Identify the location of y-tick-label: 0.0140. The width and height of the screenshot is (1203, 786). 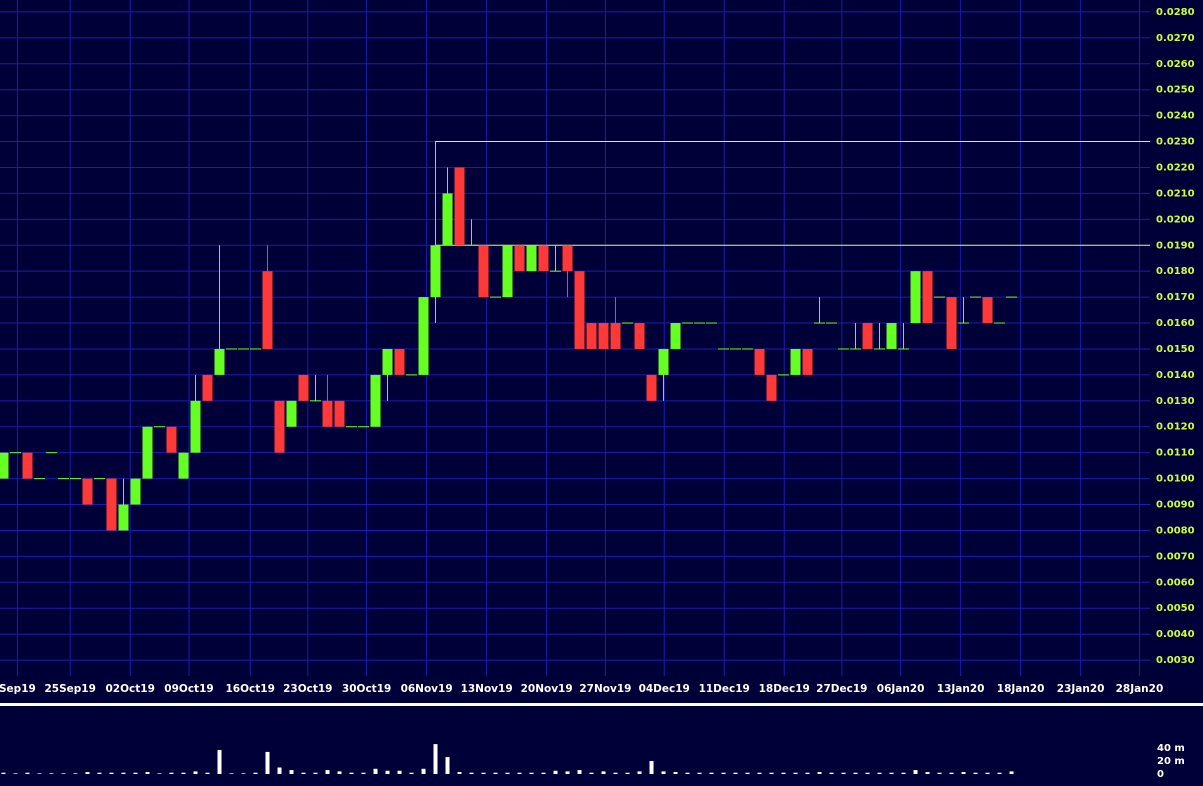
(1175, 375).